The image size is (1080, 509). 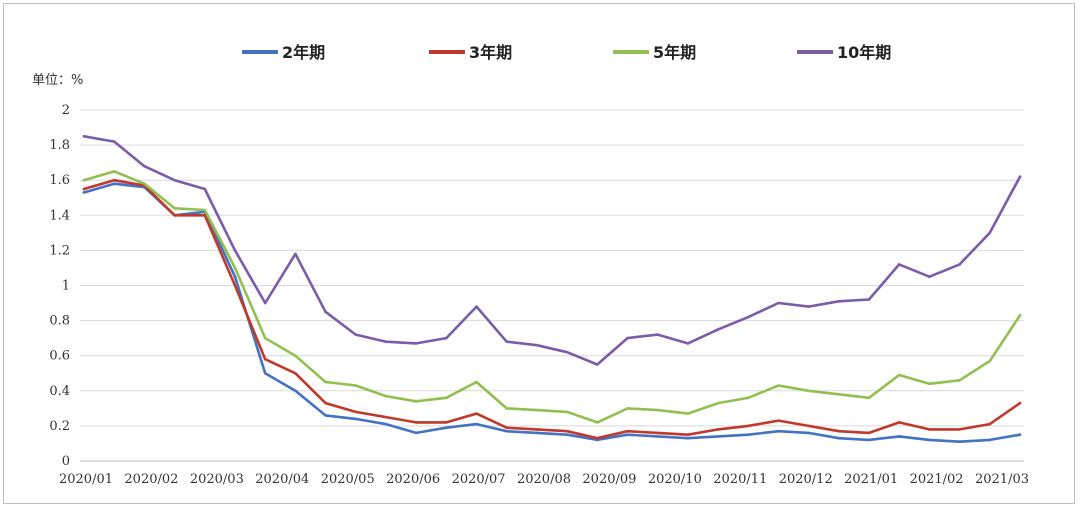 What do you see at coordinates (282, 479) in the screenshot?
I see `x-tick-label: 2020/04` at bounding box center [282, 479].